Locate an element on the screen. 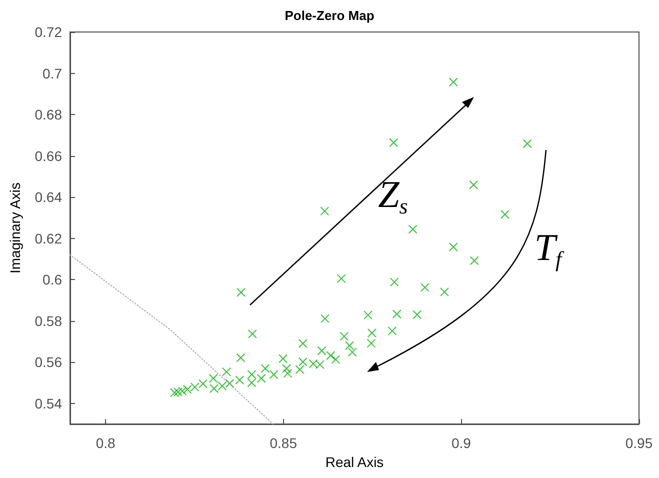  y-tick-label: 0.72 is located at coordinates (48, 32).